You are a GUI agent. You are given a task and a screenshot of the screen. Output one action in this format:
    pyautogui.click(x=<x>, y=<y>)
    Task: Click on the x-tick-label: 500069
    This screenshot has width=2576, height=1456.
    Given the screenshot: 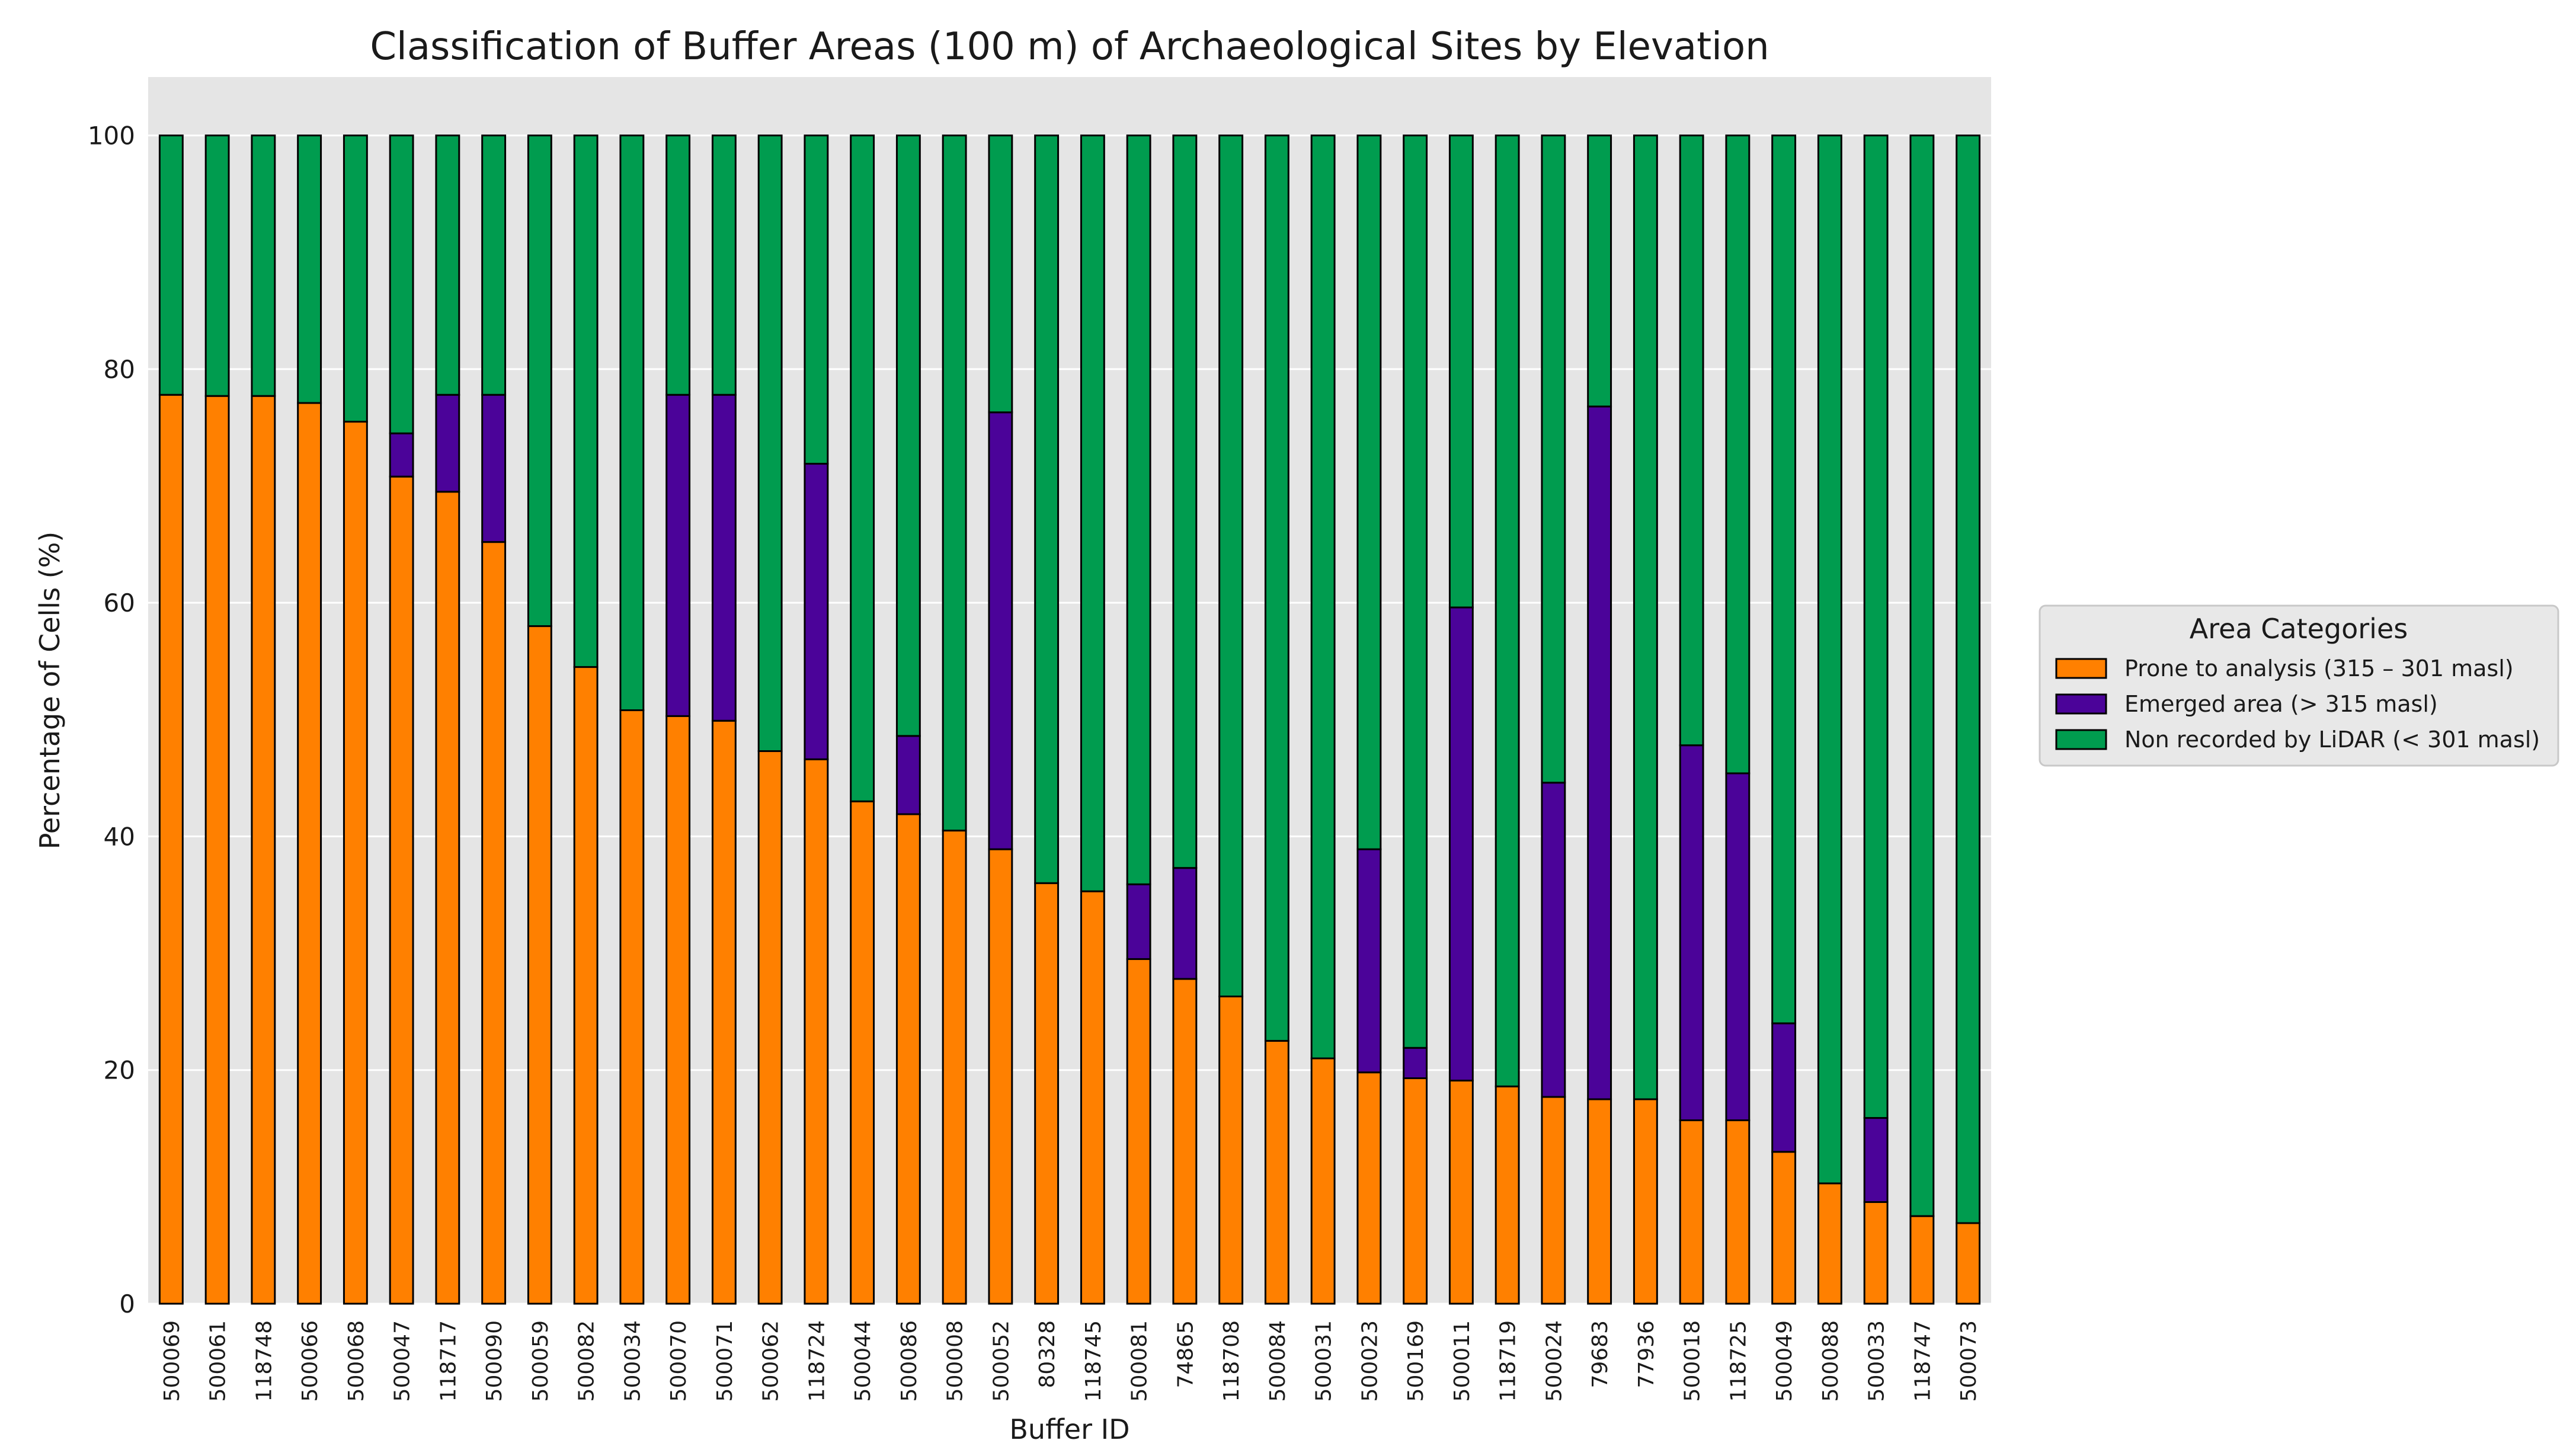 What is the action you would take?
    pyautogui.click(x=172, y=1360)
    